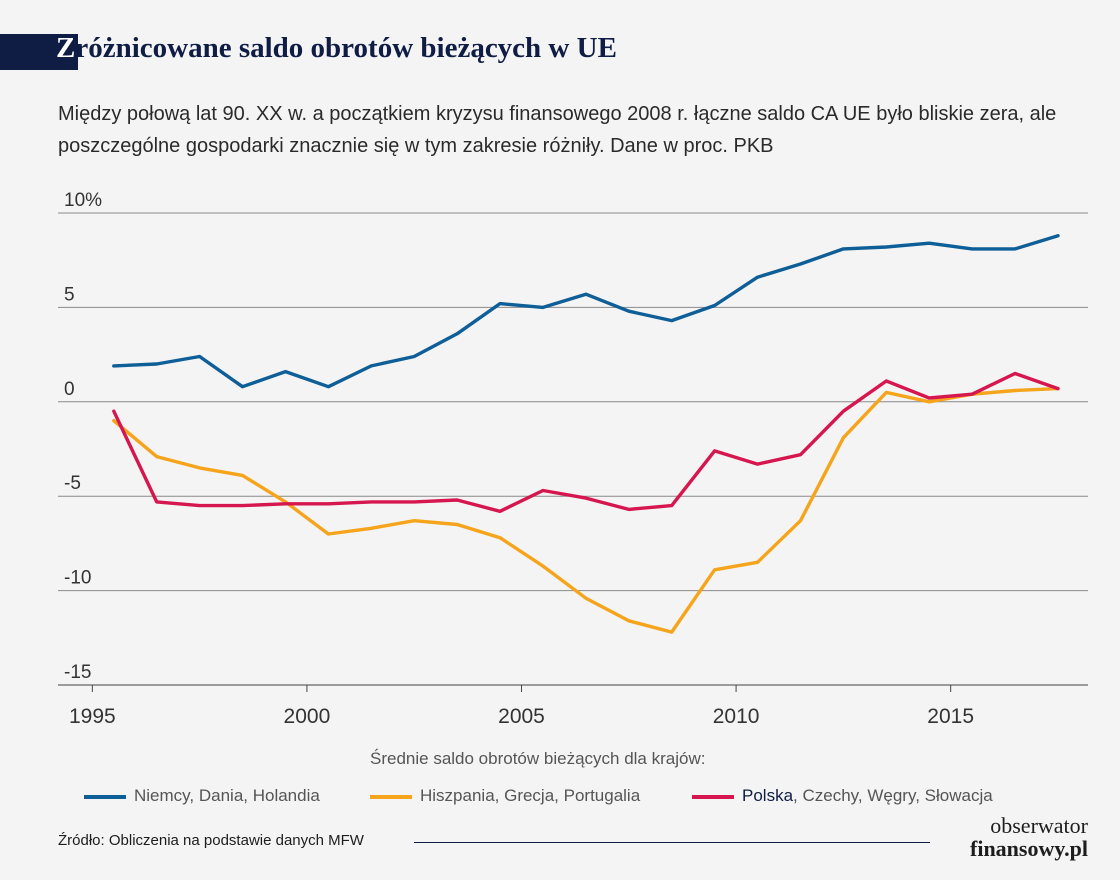 Image resolution: width=1120 pixels, height=880 pixels. What do you see at coordinates (69, 389) in the screenshot?
I see `y-tick-label: 0` at bounding box center [69, 389].